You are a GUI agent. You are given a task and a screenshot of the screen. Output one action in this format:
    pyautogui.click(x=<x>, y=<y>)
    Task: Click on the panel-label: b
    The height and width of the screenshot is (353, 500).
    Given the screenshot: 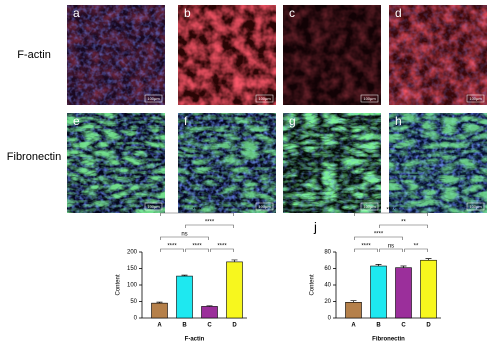 What is the action you would take?
    pyautogui.click(x=187, y=13)
    